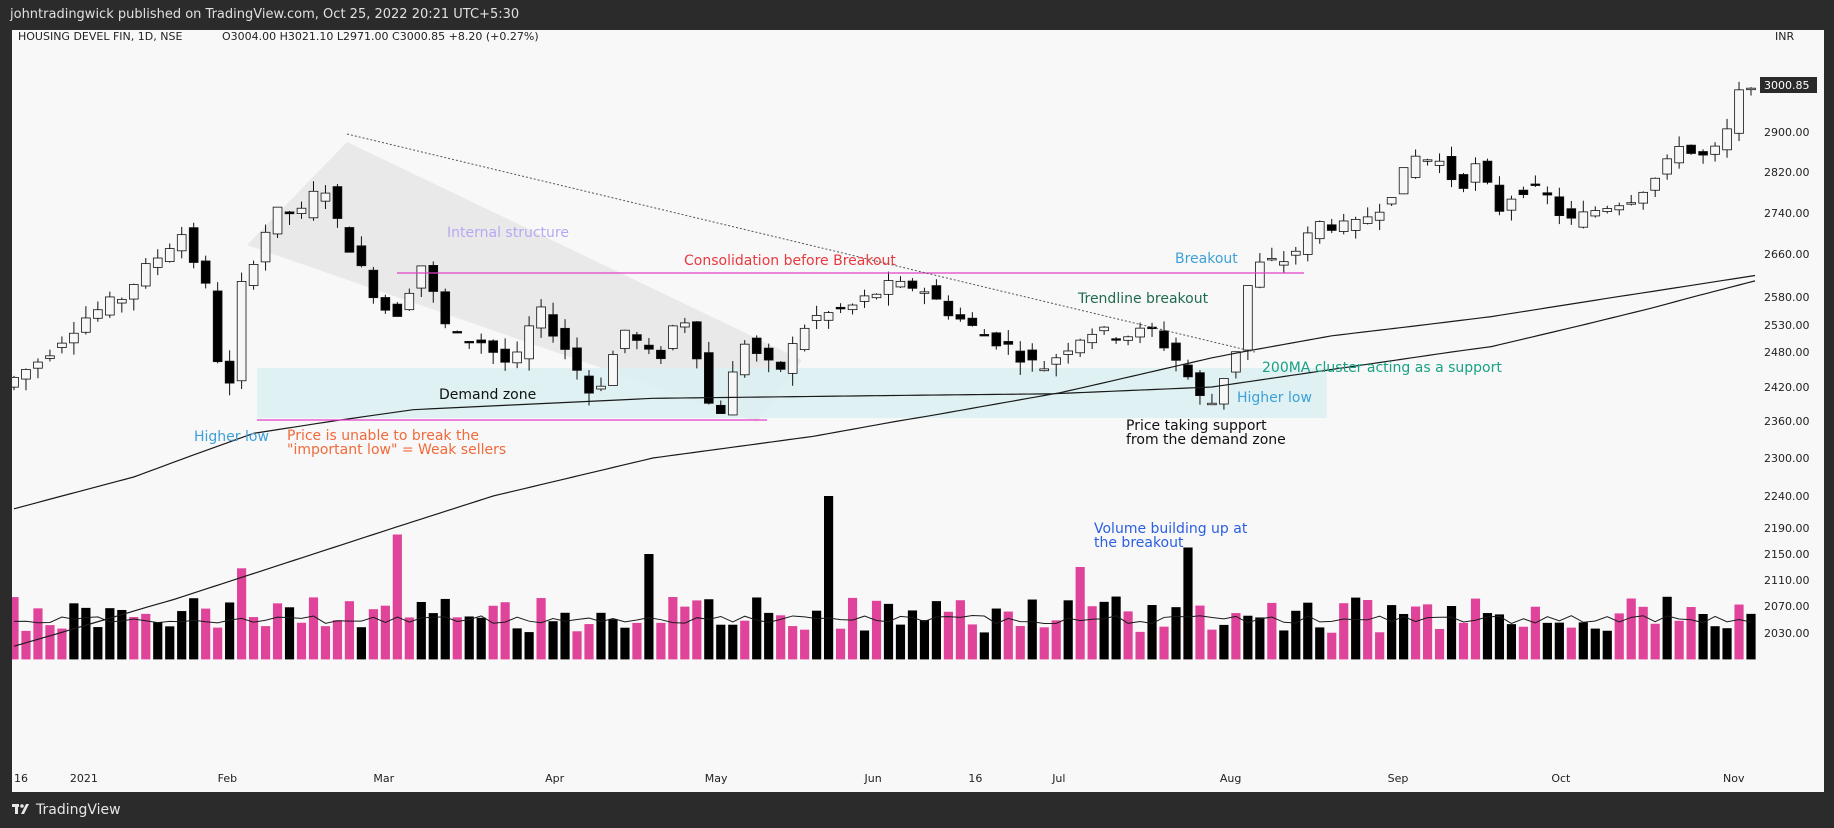 The width and height of the screenshot is (1834, 828). What do you see at coordinates (1058, 778) in the screenshot?
I see `x-tick-label: Jul` at bounding box center [1058, 778].